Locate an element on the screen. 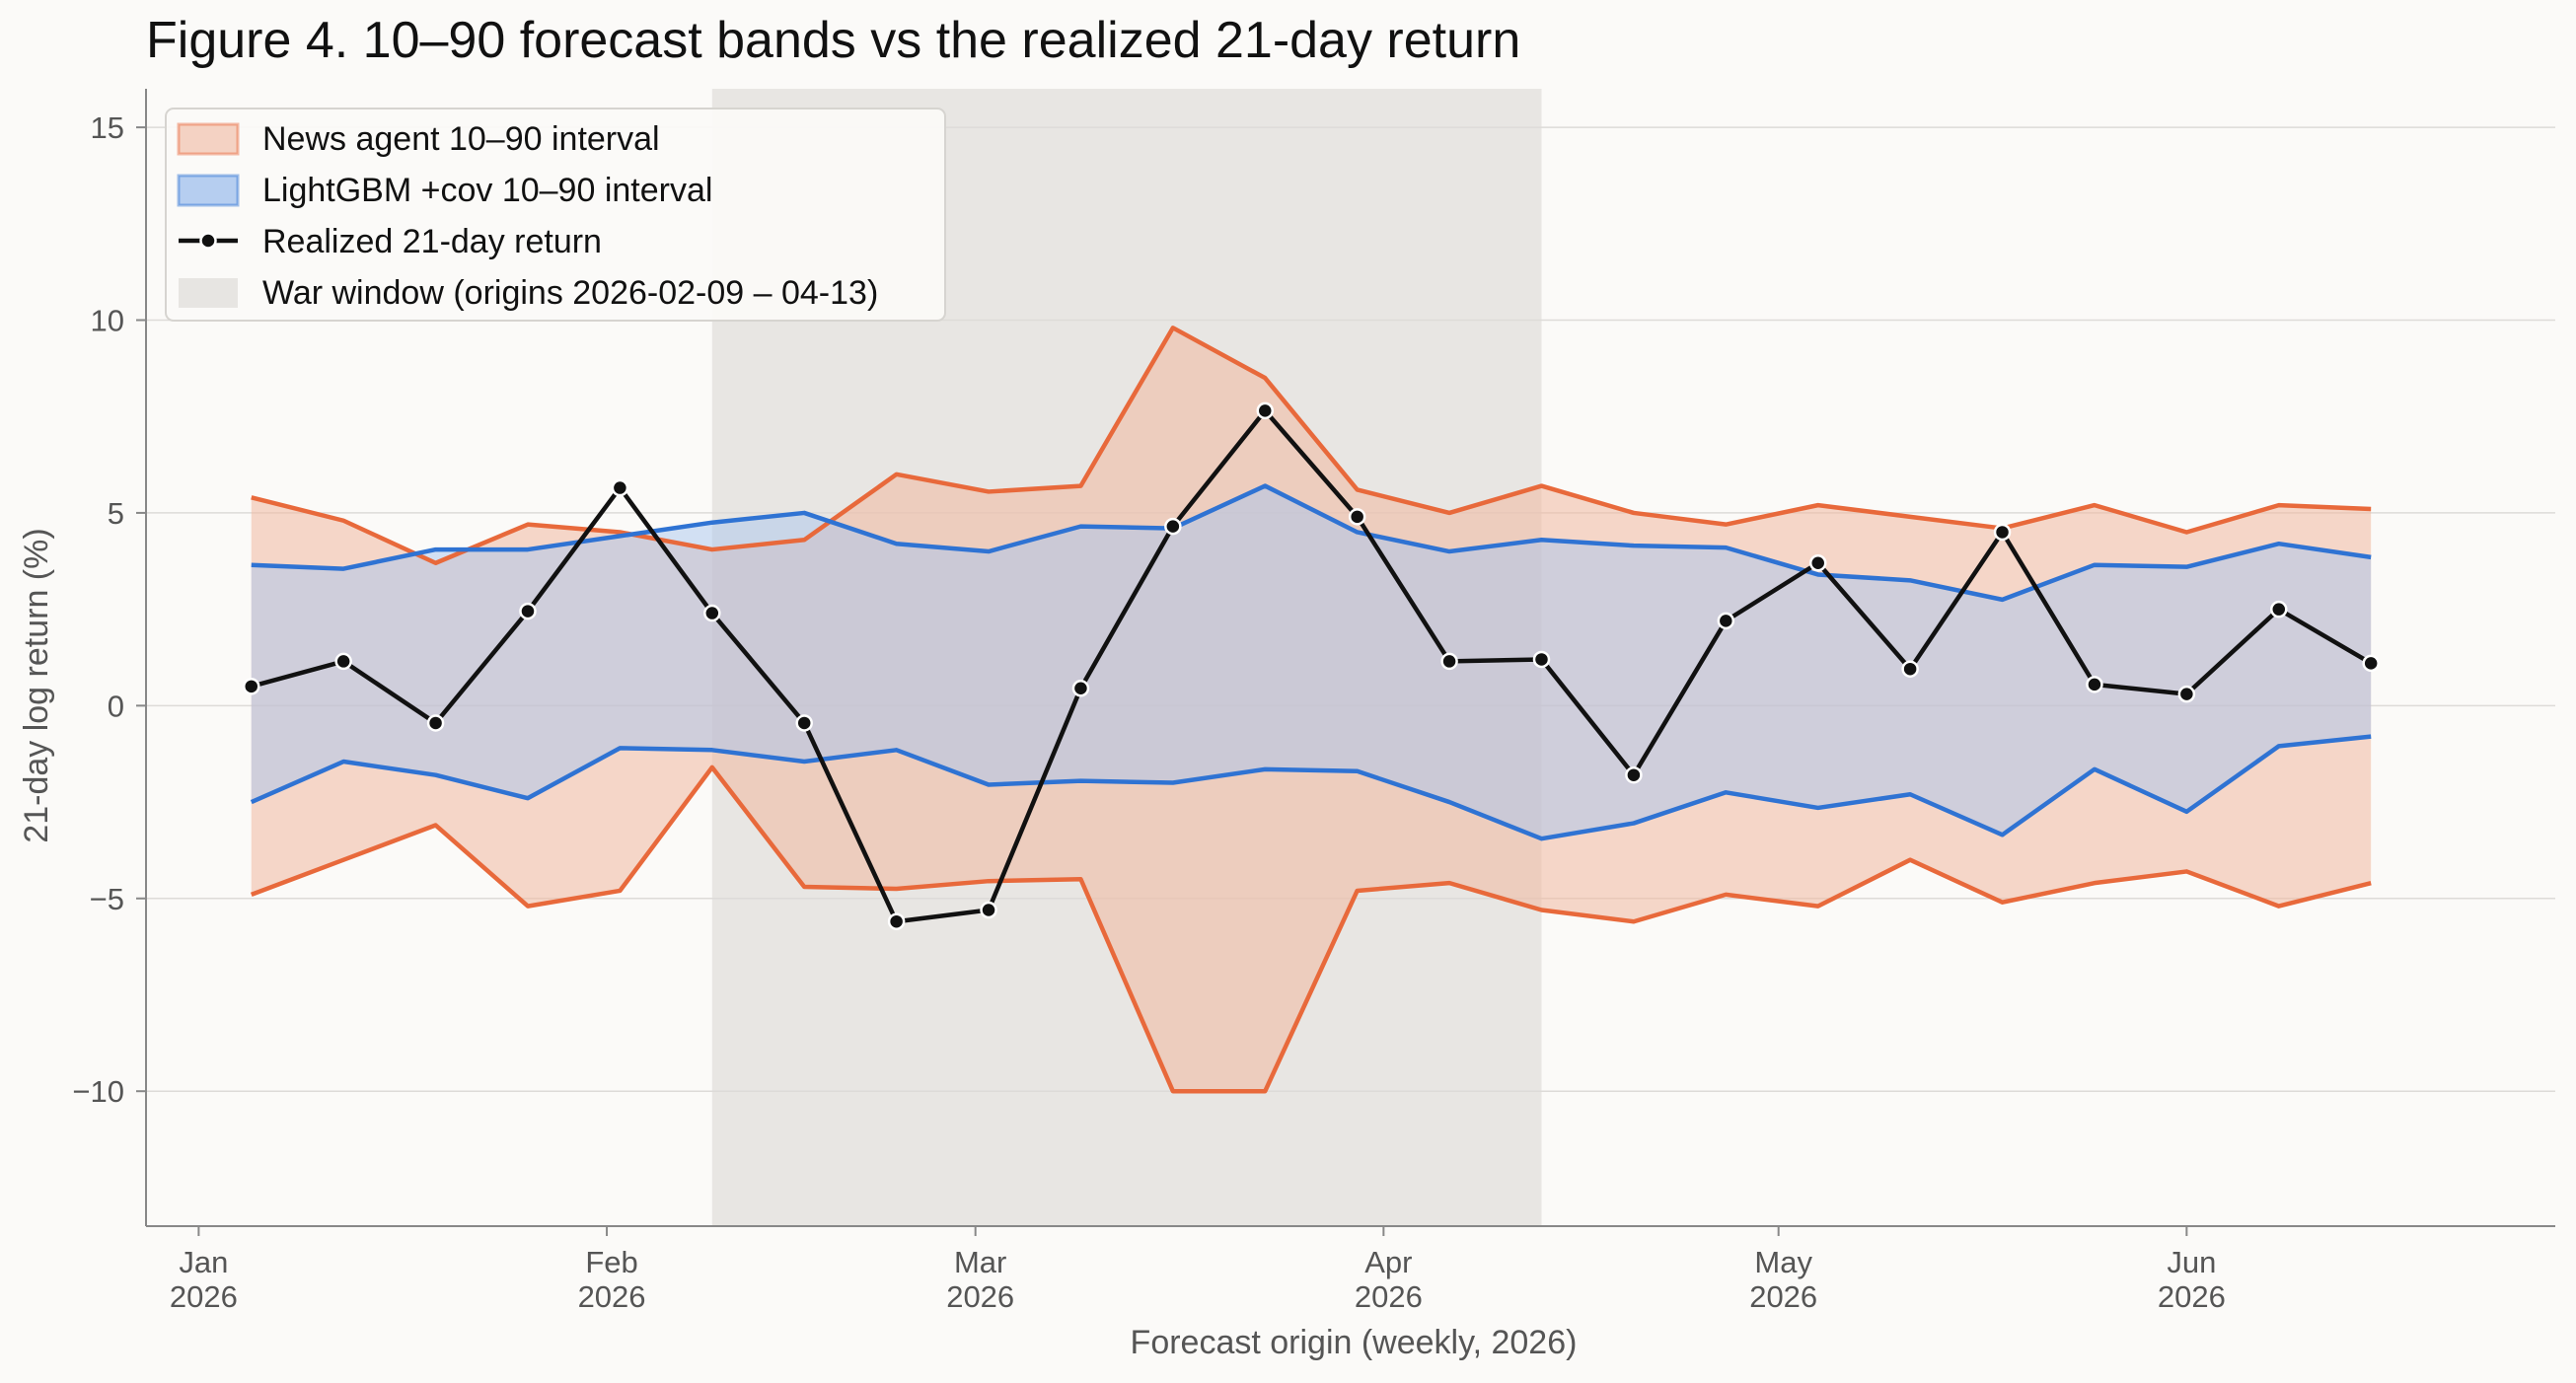 This screenshot has height=1383, width=2576. y-tick-label: −5 is located at coordinates (107, 899).